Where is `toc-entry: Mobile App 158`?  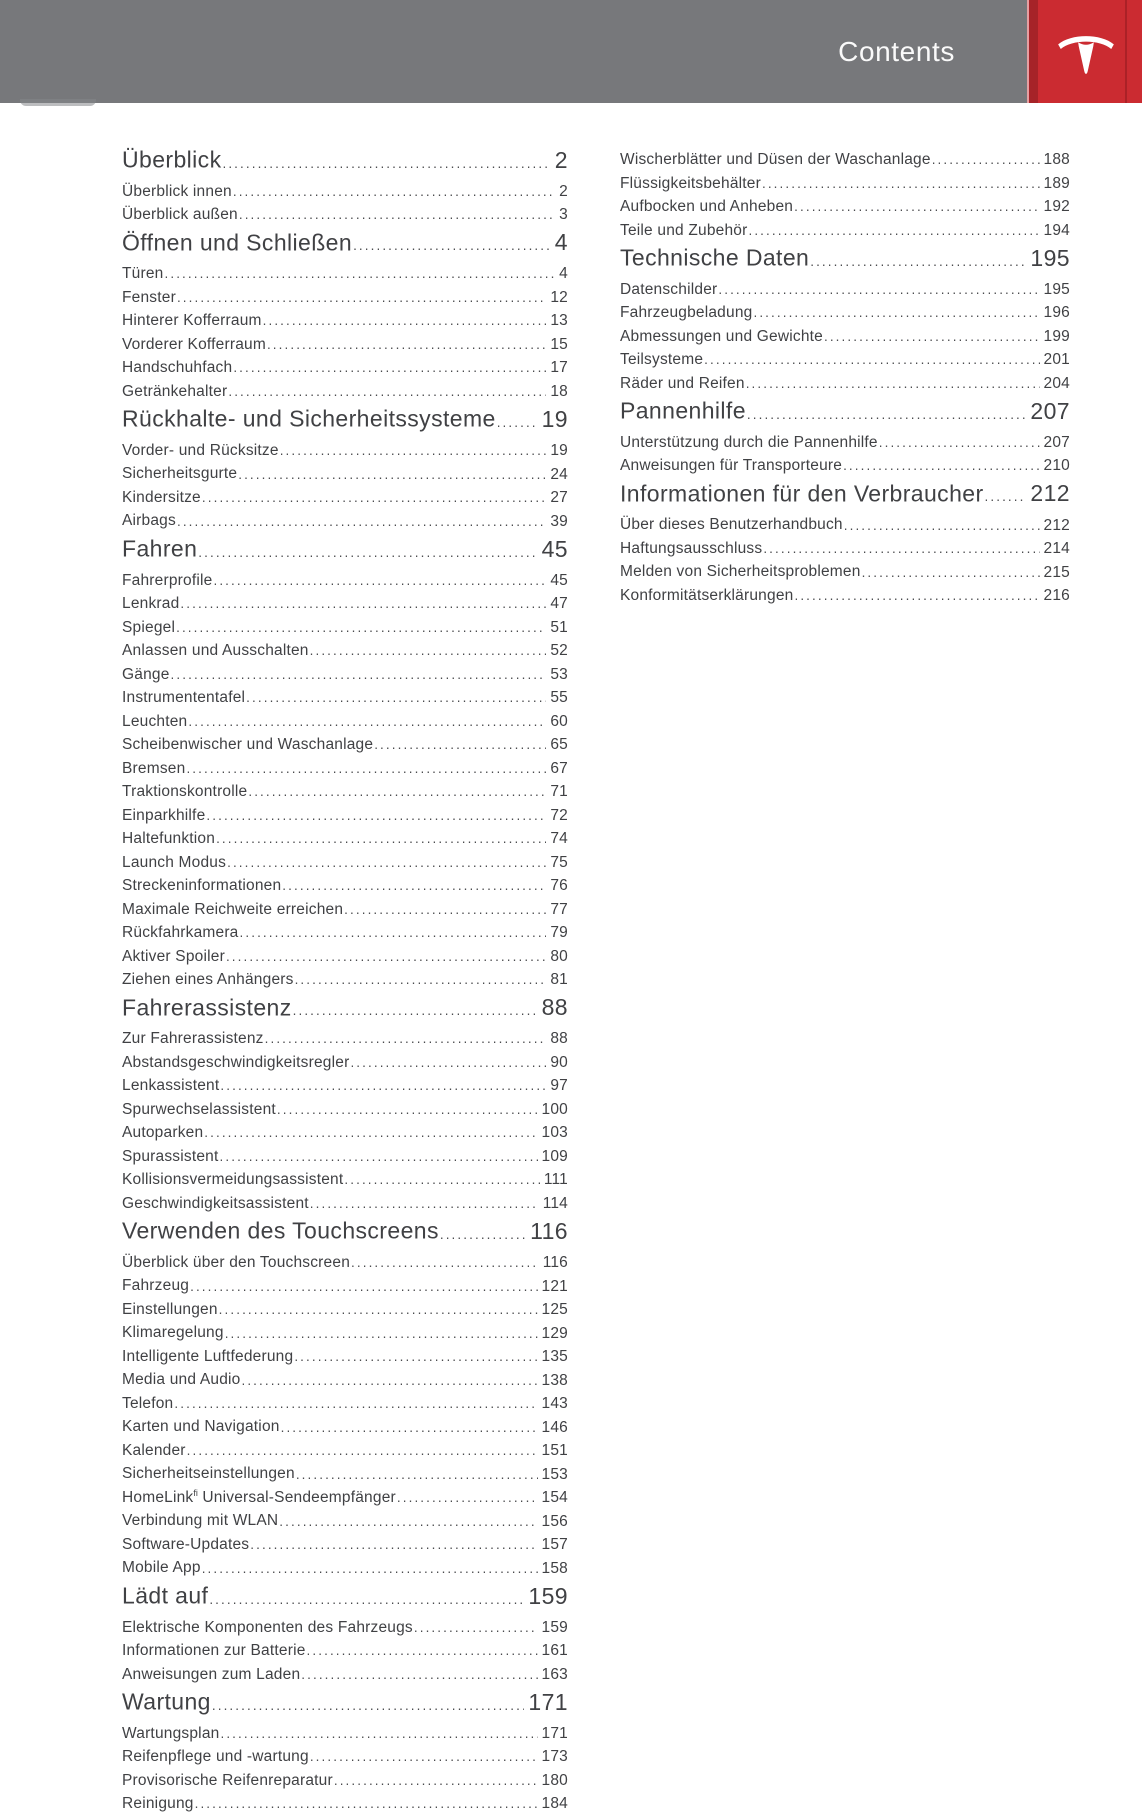
toc-entry: Mobile App 158 is located at coordinates (345, 1566).